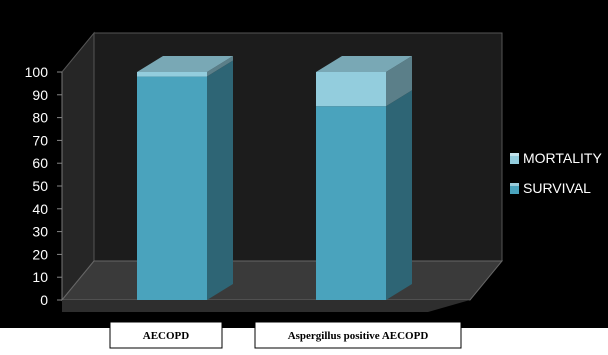 This screenshot has height=355, width=608. I want to click on category-label: AECOPD, so click(166, 336).